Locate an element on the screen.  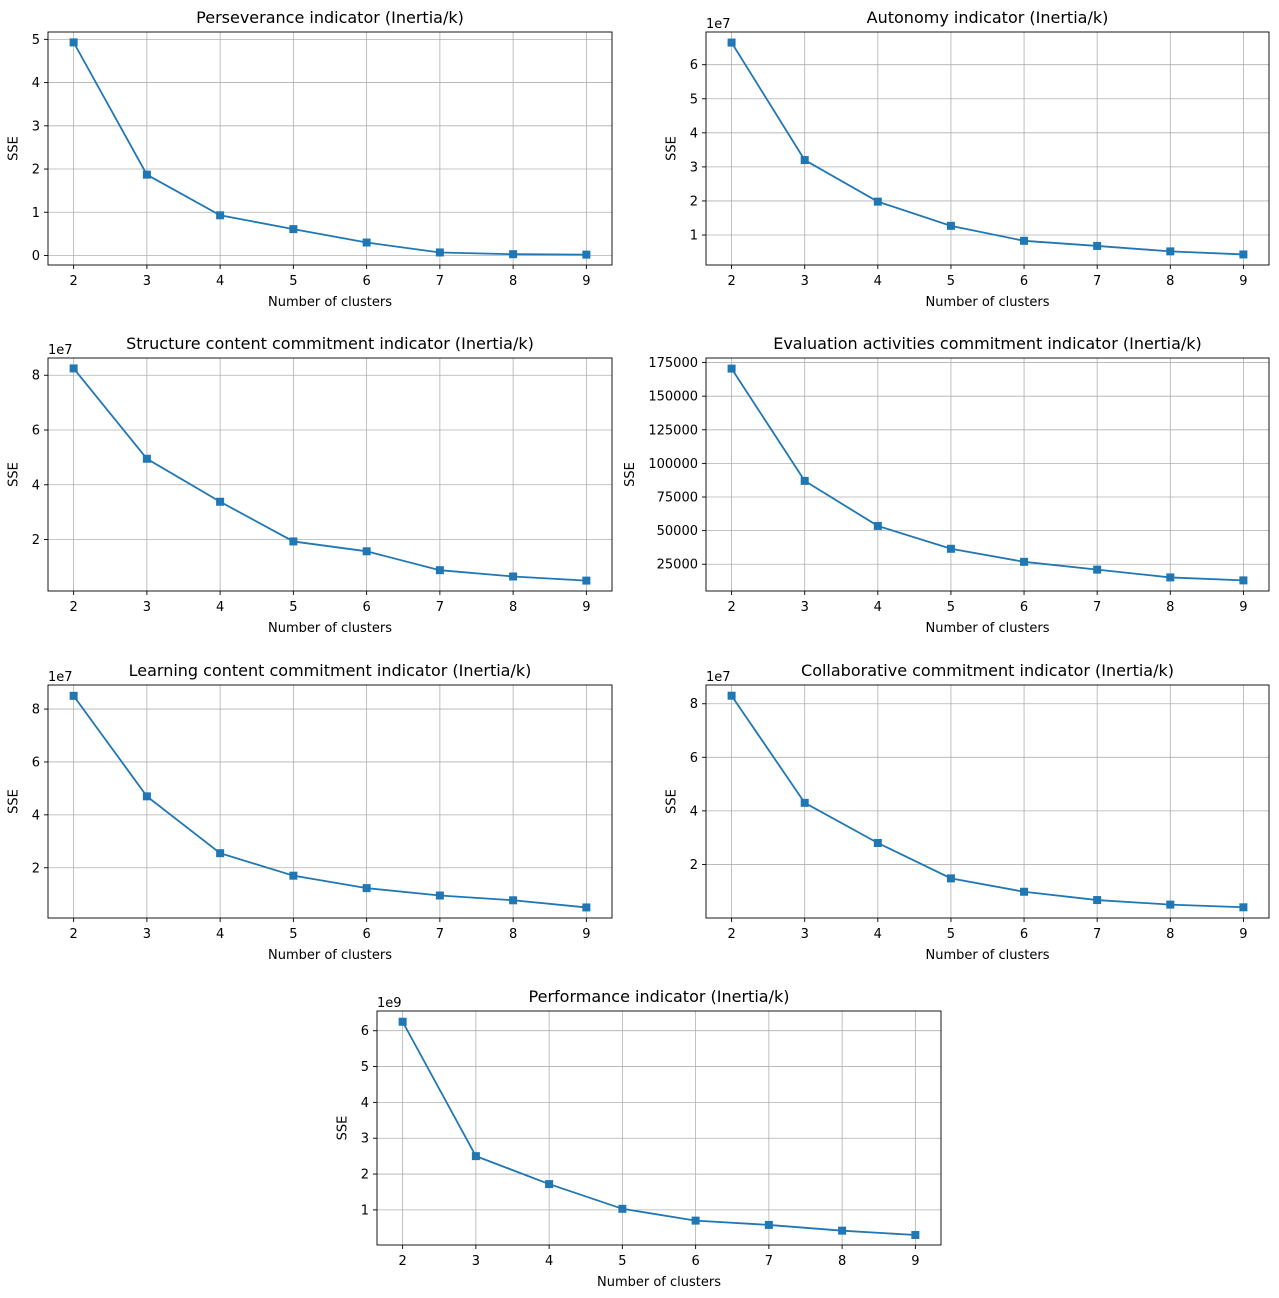
chart-title: Autonomy indicator (Inertia/k) is located at coordinates (988, 17).